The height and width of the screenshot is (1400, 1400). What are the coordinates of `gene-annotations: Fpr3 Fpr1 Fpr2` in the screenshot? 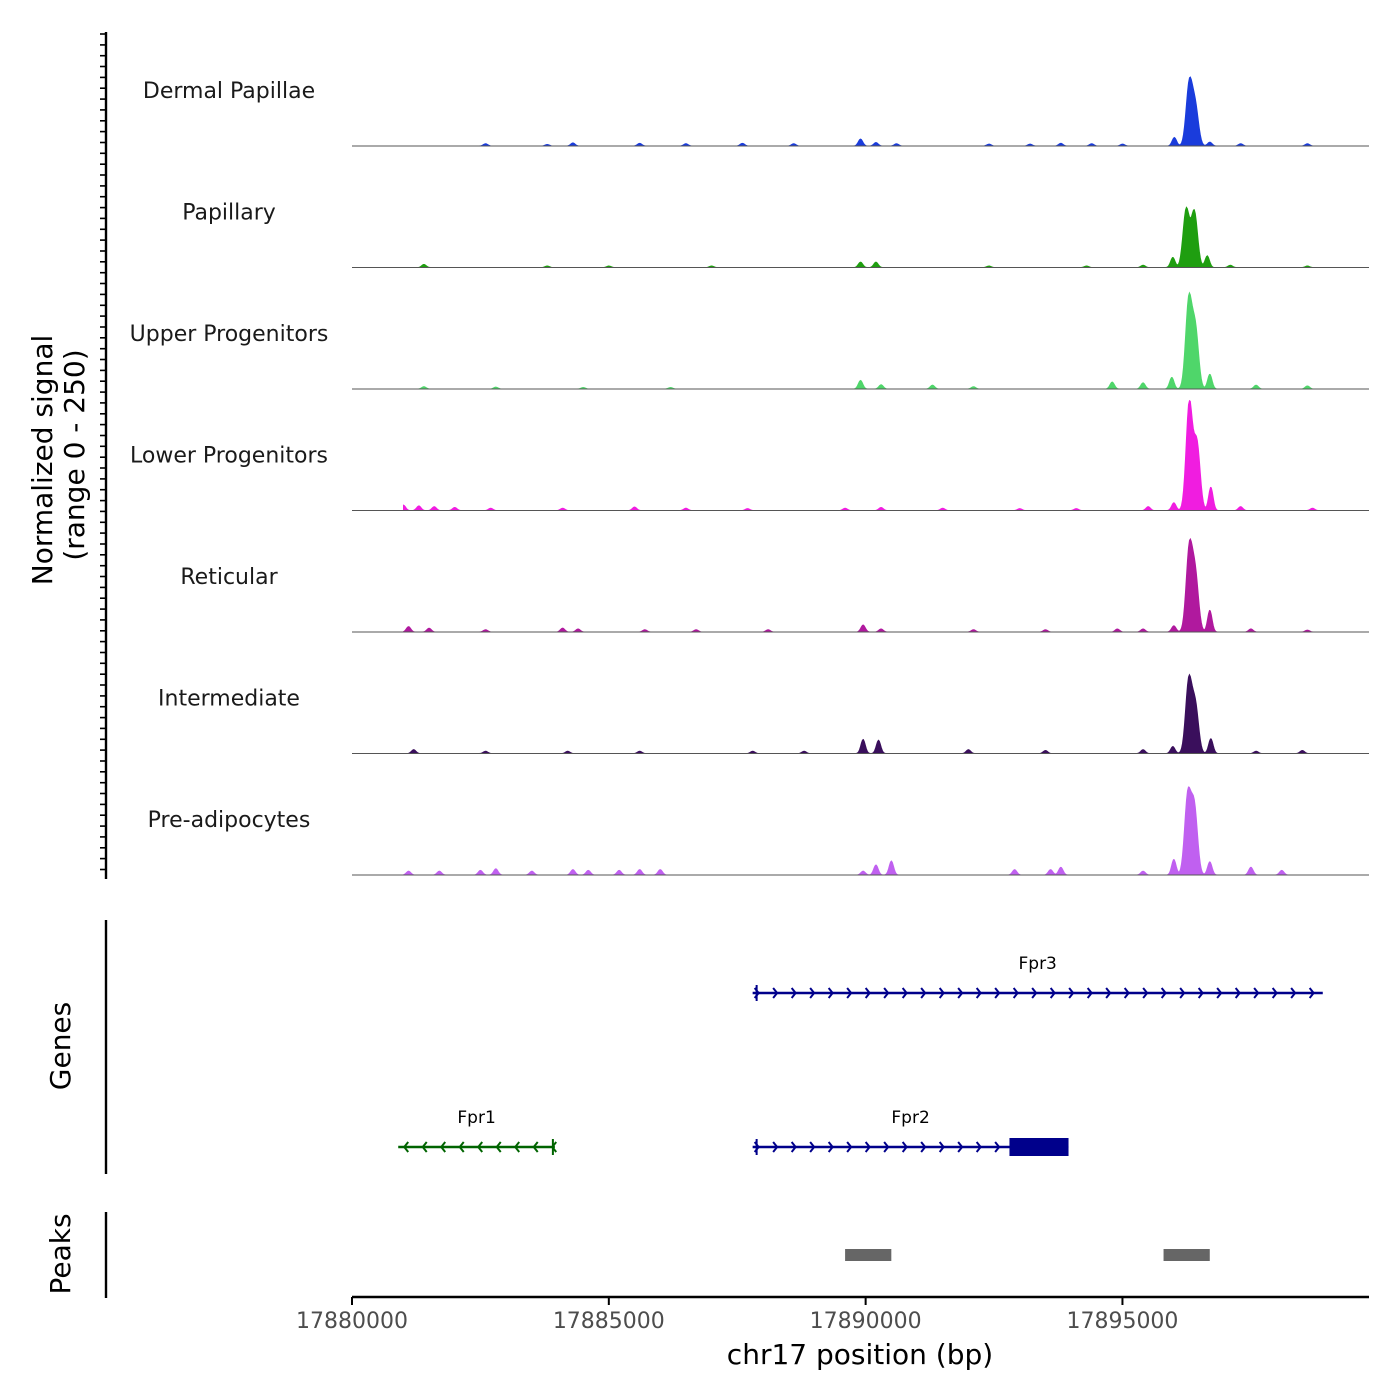 It's located at (860, 1055).